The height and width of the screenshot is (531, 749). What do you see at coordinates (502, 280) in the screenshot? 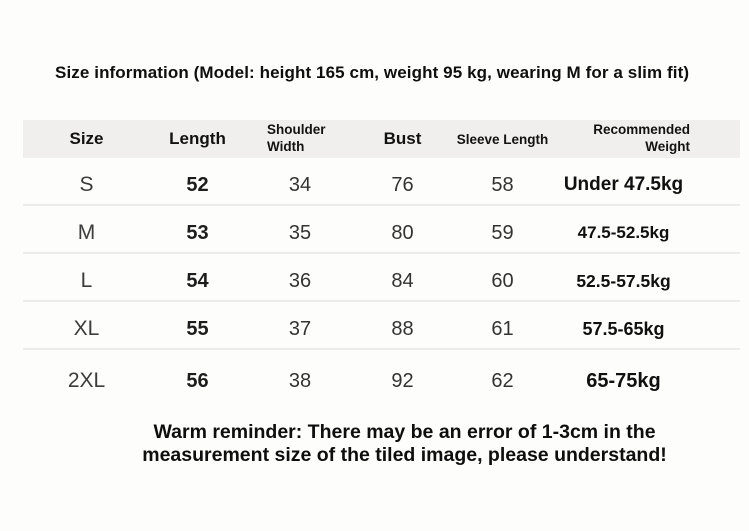
I see `cell-sleeve-length: 60` at bounding box center [502, 280].